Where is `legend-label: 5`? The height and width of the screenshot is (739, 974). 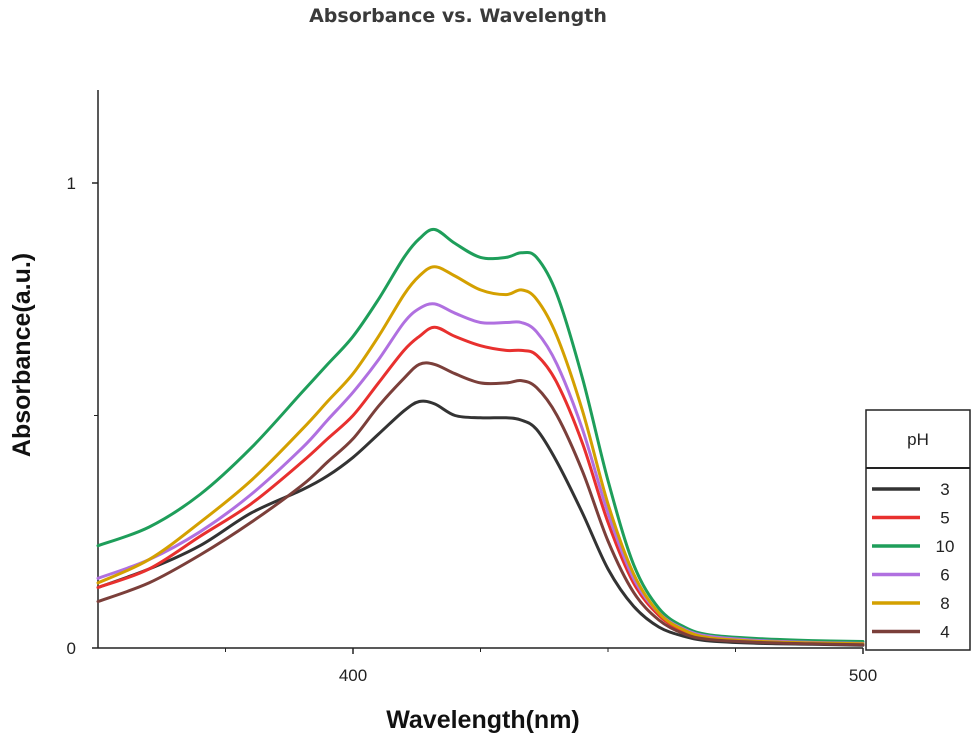 legend-label: 5 is located at coordinates (944, 518).